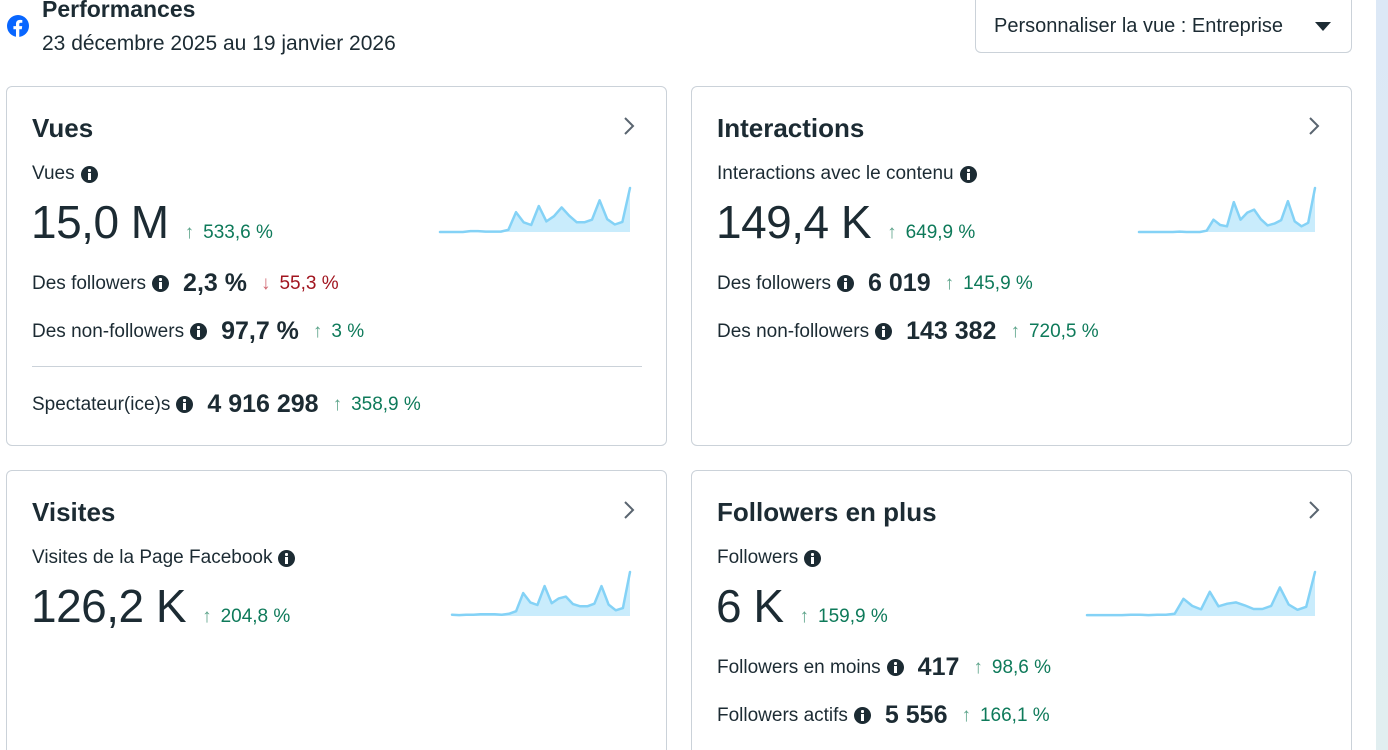 The height and width of the screenshot is (750, 1388). I want to click on row-delta: ↑ 145,9 %, so click(989, 284).